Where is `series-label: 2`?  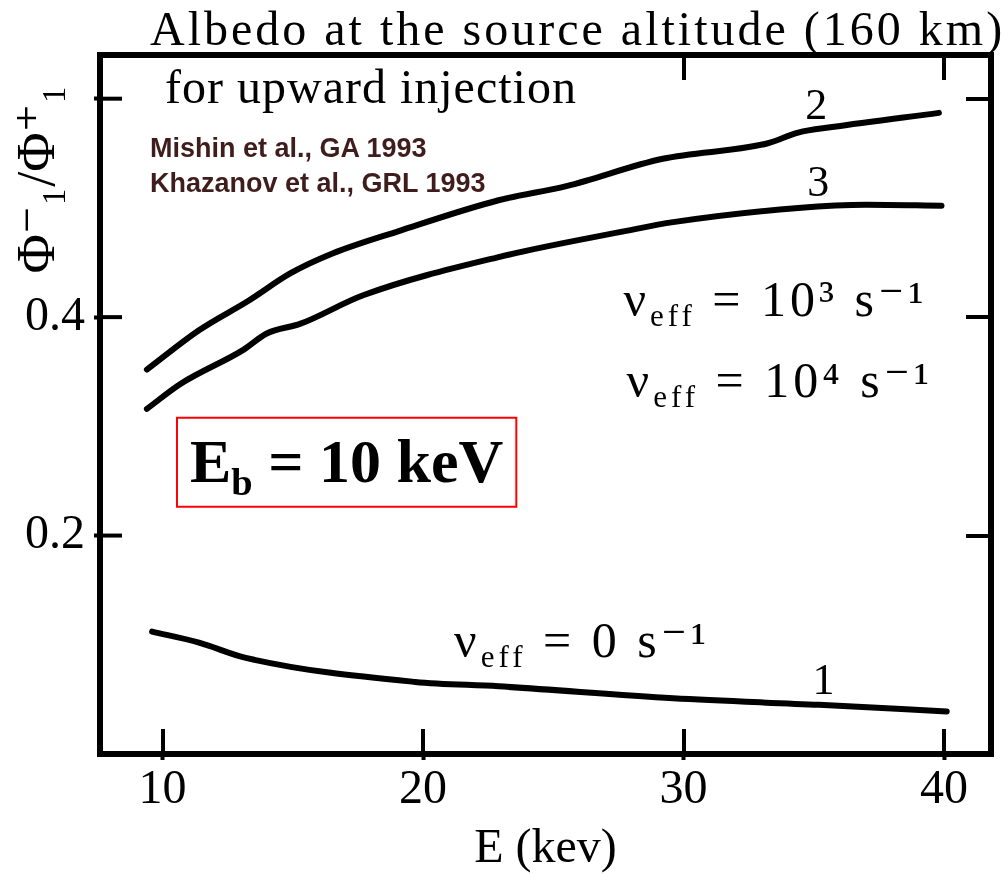 series-label: 2 is located at coordinates (816, 104).